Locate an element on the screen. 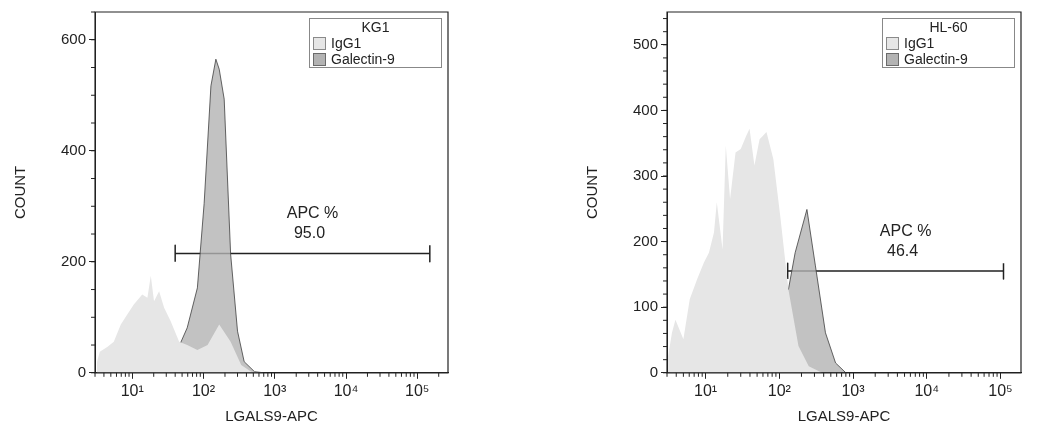  annotation: 95.0 is located at coordinates (309, 232).